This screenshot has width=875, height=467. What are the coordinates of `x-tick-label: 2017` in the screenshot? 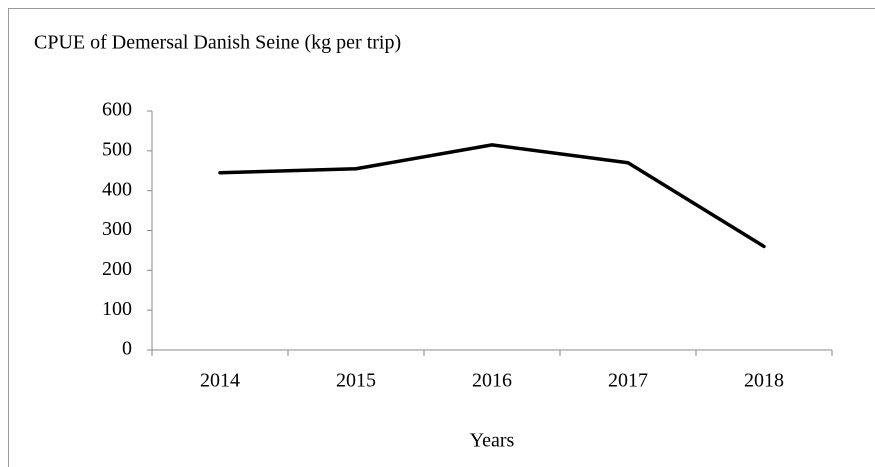 It's located at (628, 381).